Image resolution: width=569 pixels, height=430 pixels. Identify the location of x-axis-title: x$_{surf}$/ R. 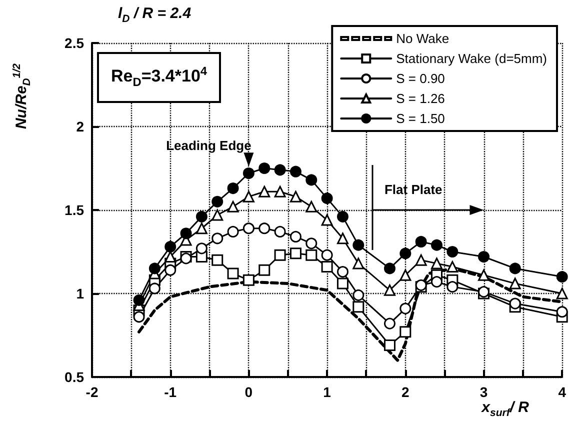
(505, 409).